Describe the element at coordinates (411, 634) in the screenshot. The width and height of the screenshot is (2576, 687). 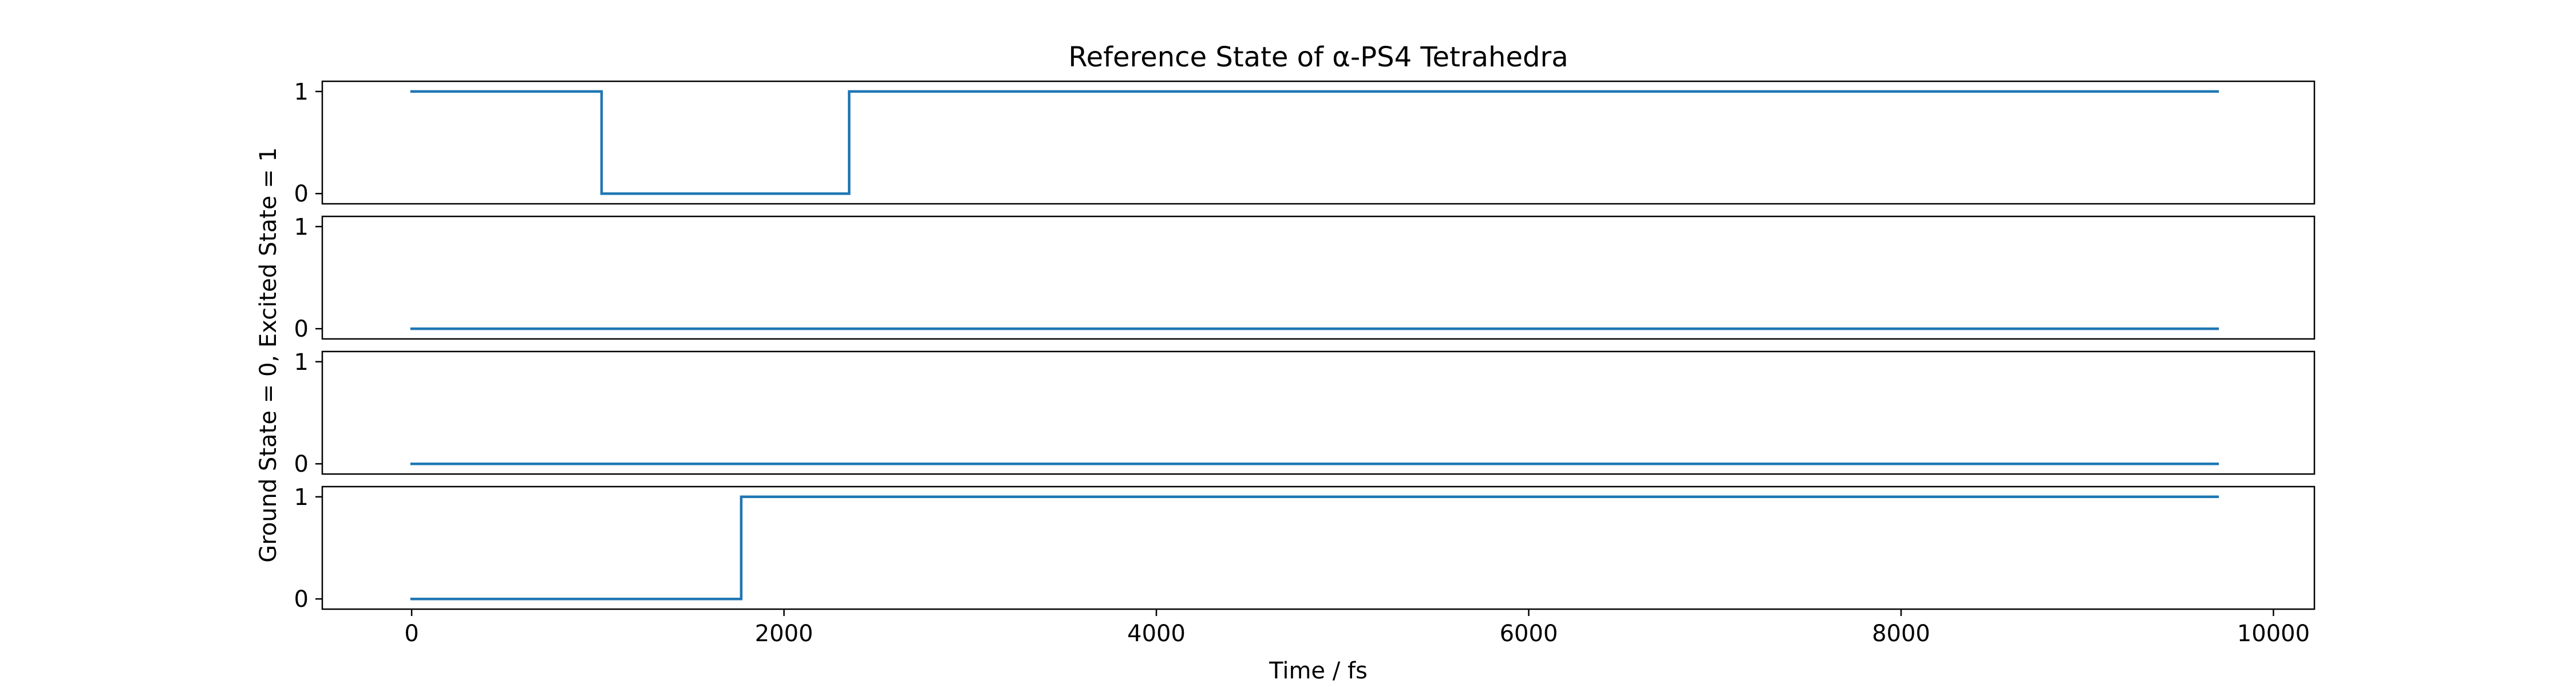
I see `x-tick-label: 0` at that location.